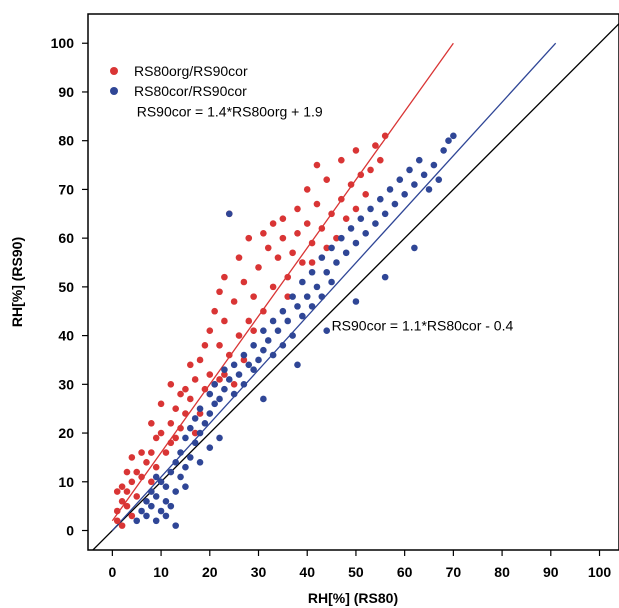 The image size is (619, 608). I want to click on x-tick-label: 90, so click(551, 572).